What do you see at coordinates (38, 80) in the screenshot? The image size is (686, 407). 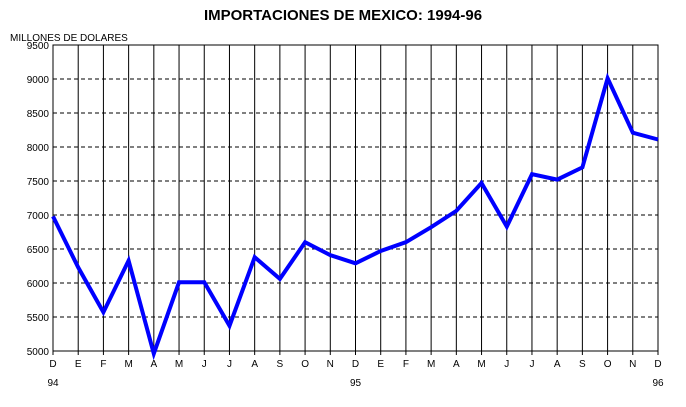 I see `y-tick-label: 9000` at bounding box center [38, 80].